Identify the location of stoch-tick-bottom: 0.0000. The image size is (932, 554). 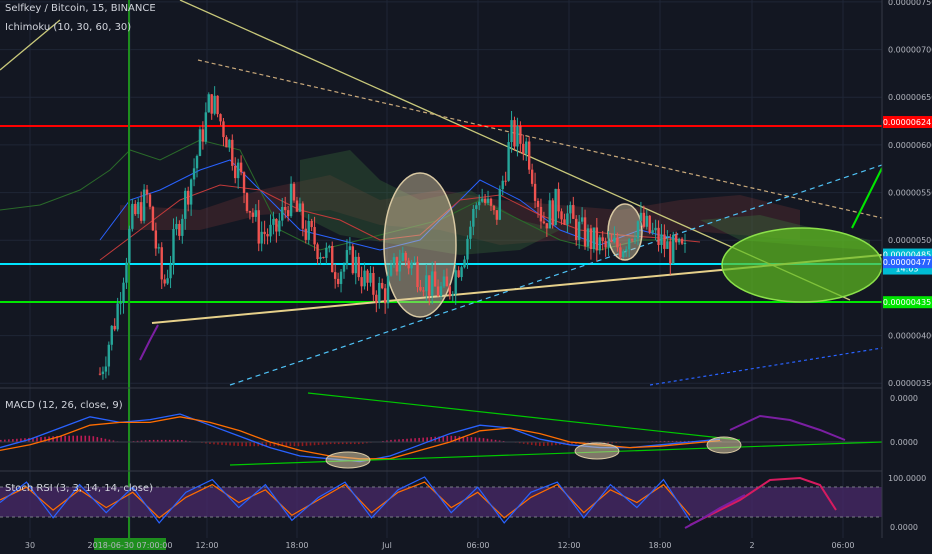
(904, 527).